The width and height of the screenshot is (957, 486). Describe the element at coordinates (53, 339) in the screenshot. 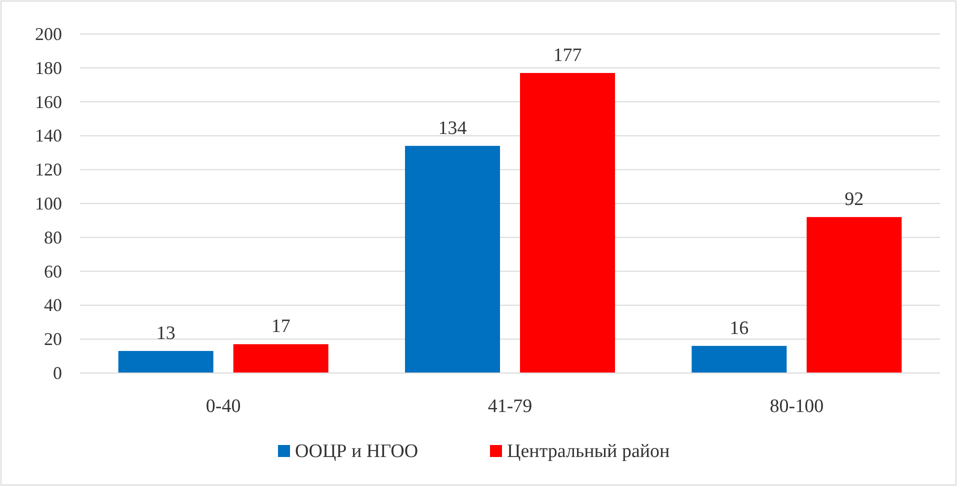

I see `y-tick-label: 20` at that location.